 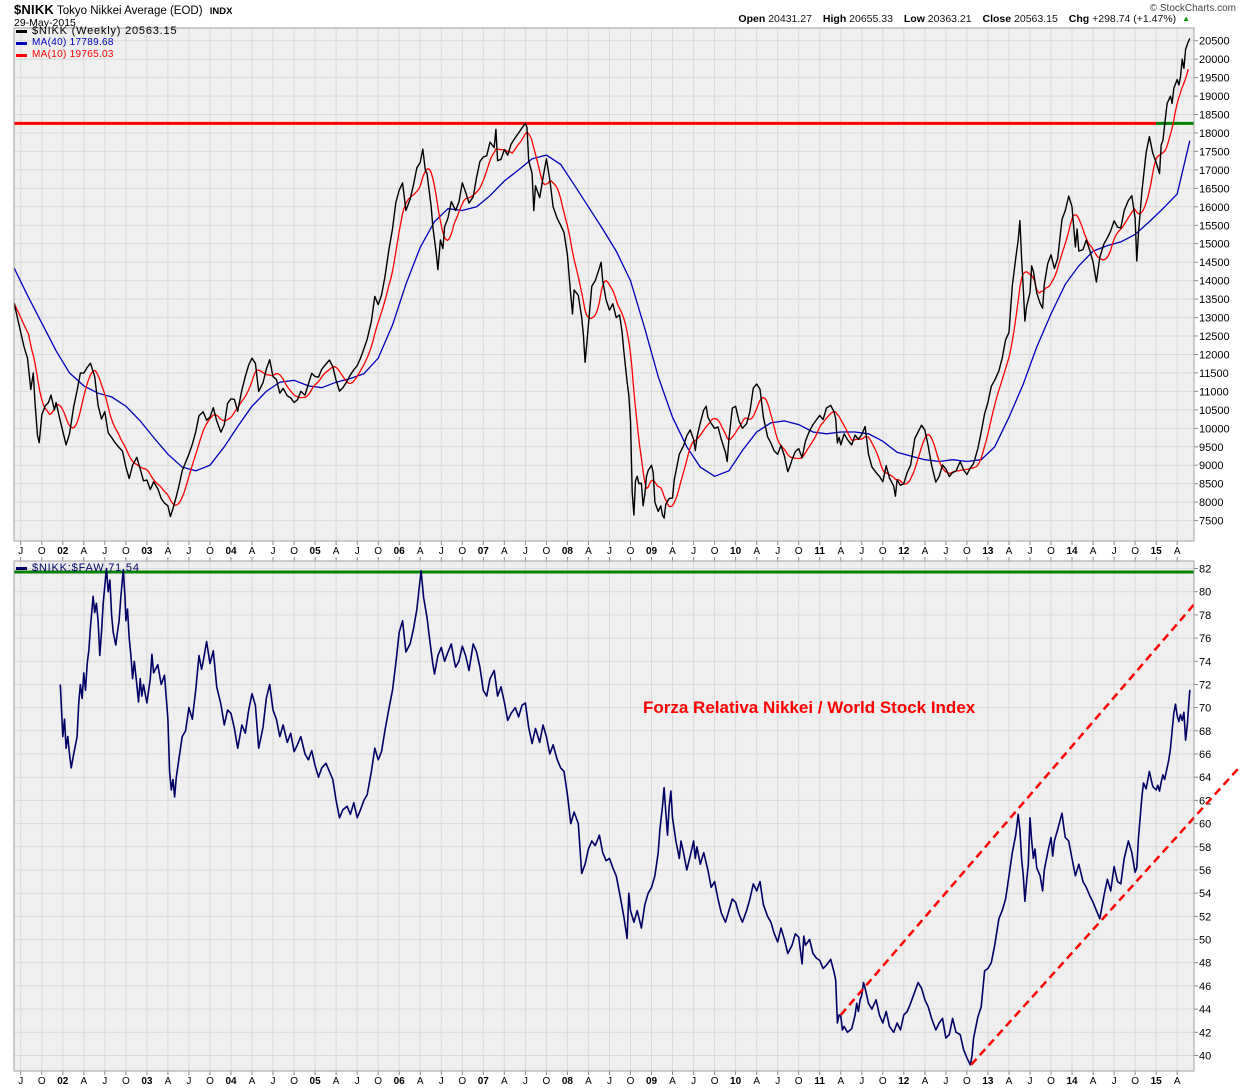 What do you see at coordinates (1214, 392) in the screenshot?
I see `svg-text: 11000` at bounding box center [1214, 392].